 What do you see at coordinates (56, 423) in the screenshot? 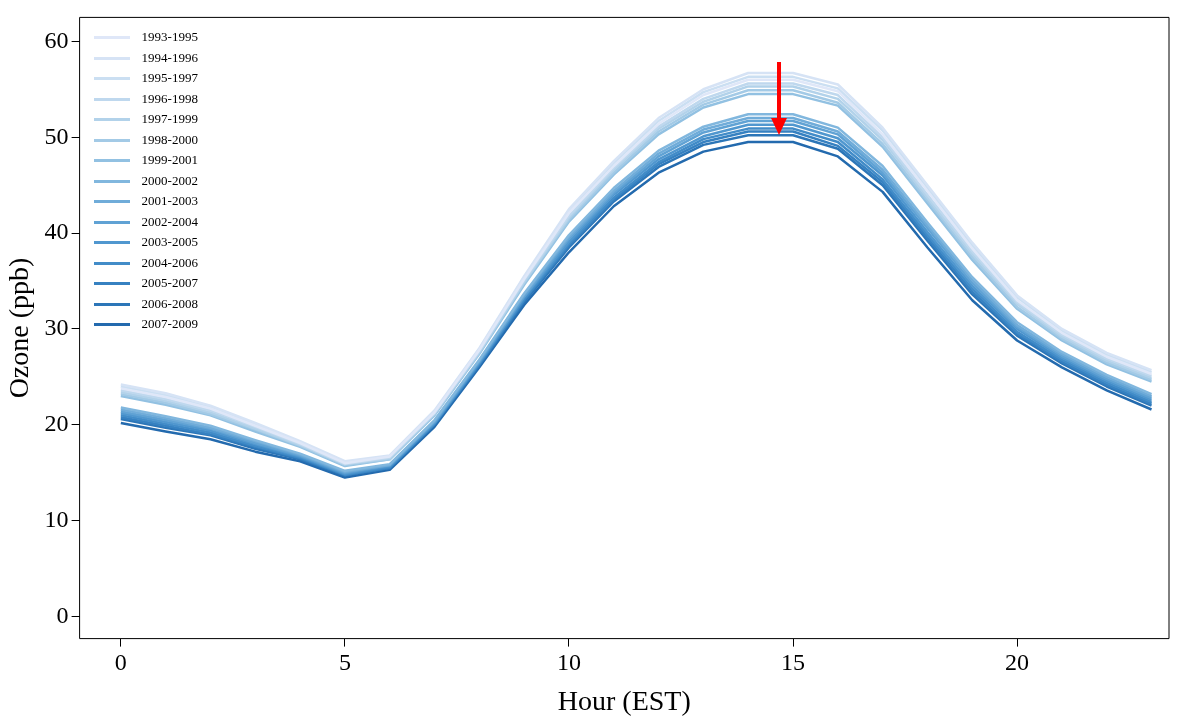
I see `y-tick-label: 20` at bounding box center [56, 423].